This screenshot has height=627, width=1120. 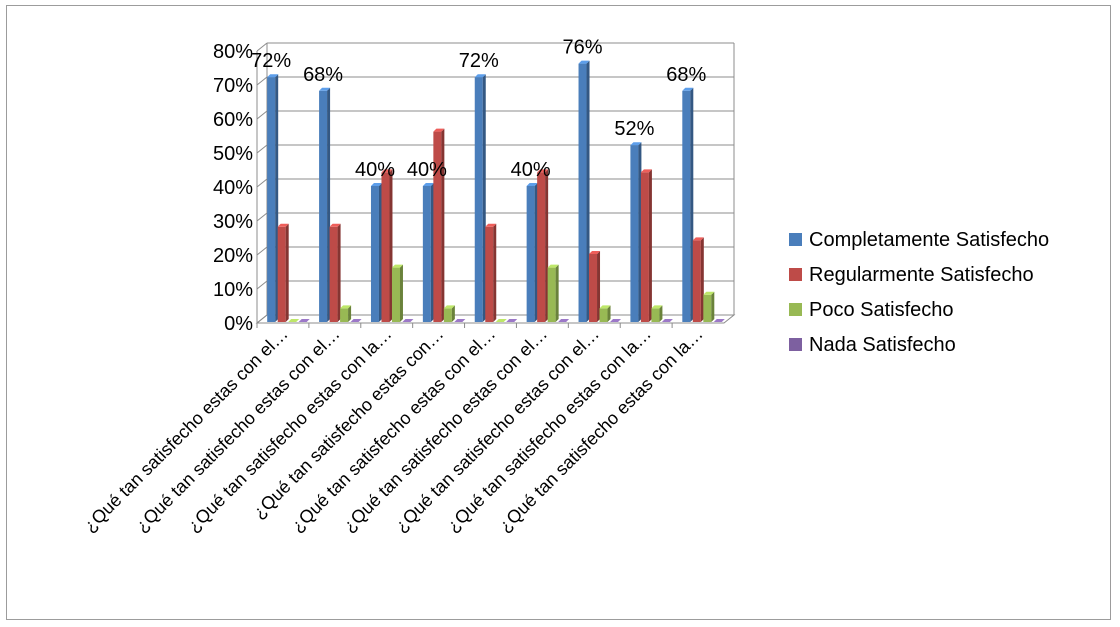 What do you see at coordinates (323, 75) in the screenshot?
I see `data-label: 68%` at bounding box center [323, 75].